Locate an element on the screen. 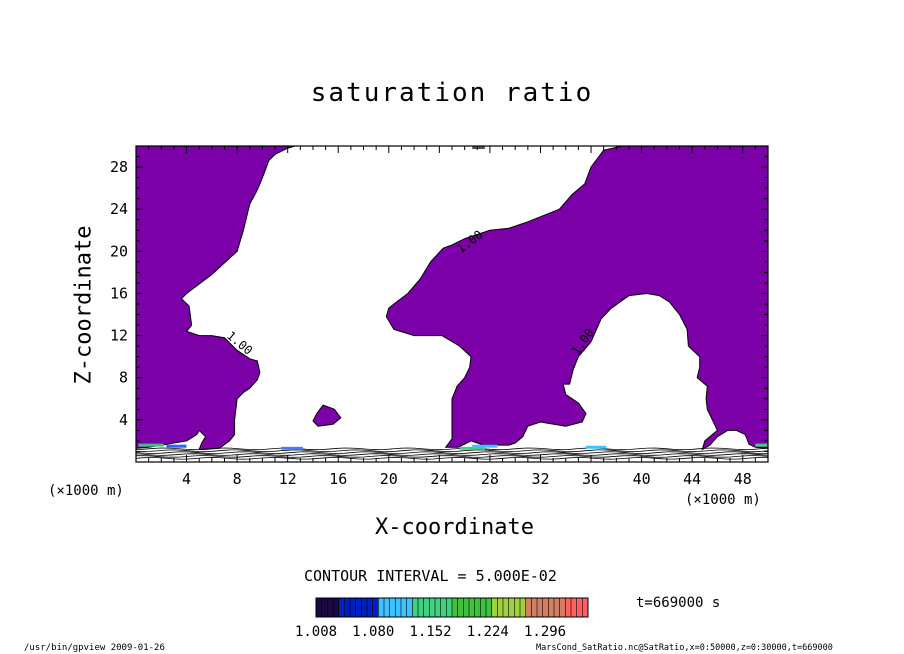  surface-contour-bands is located at coordinates (452, 453).